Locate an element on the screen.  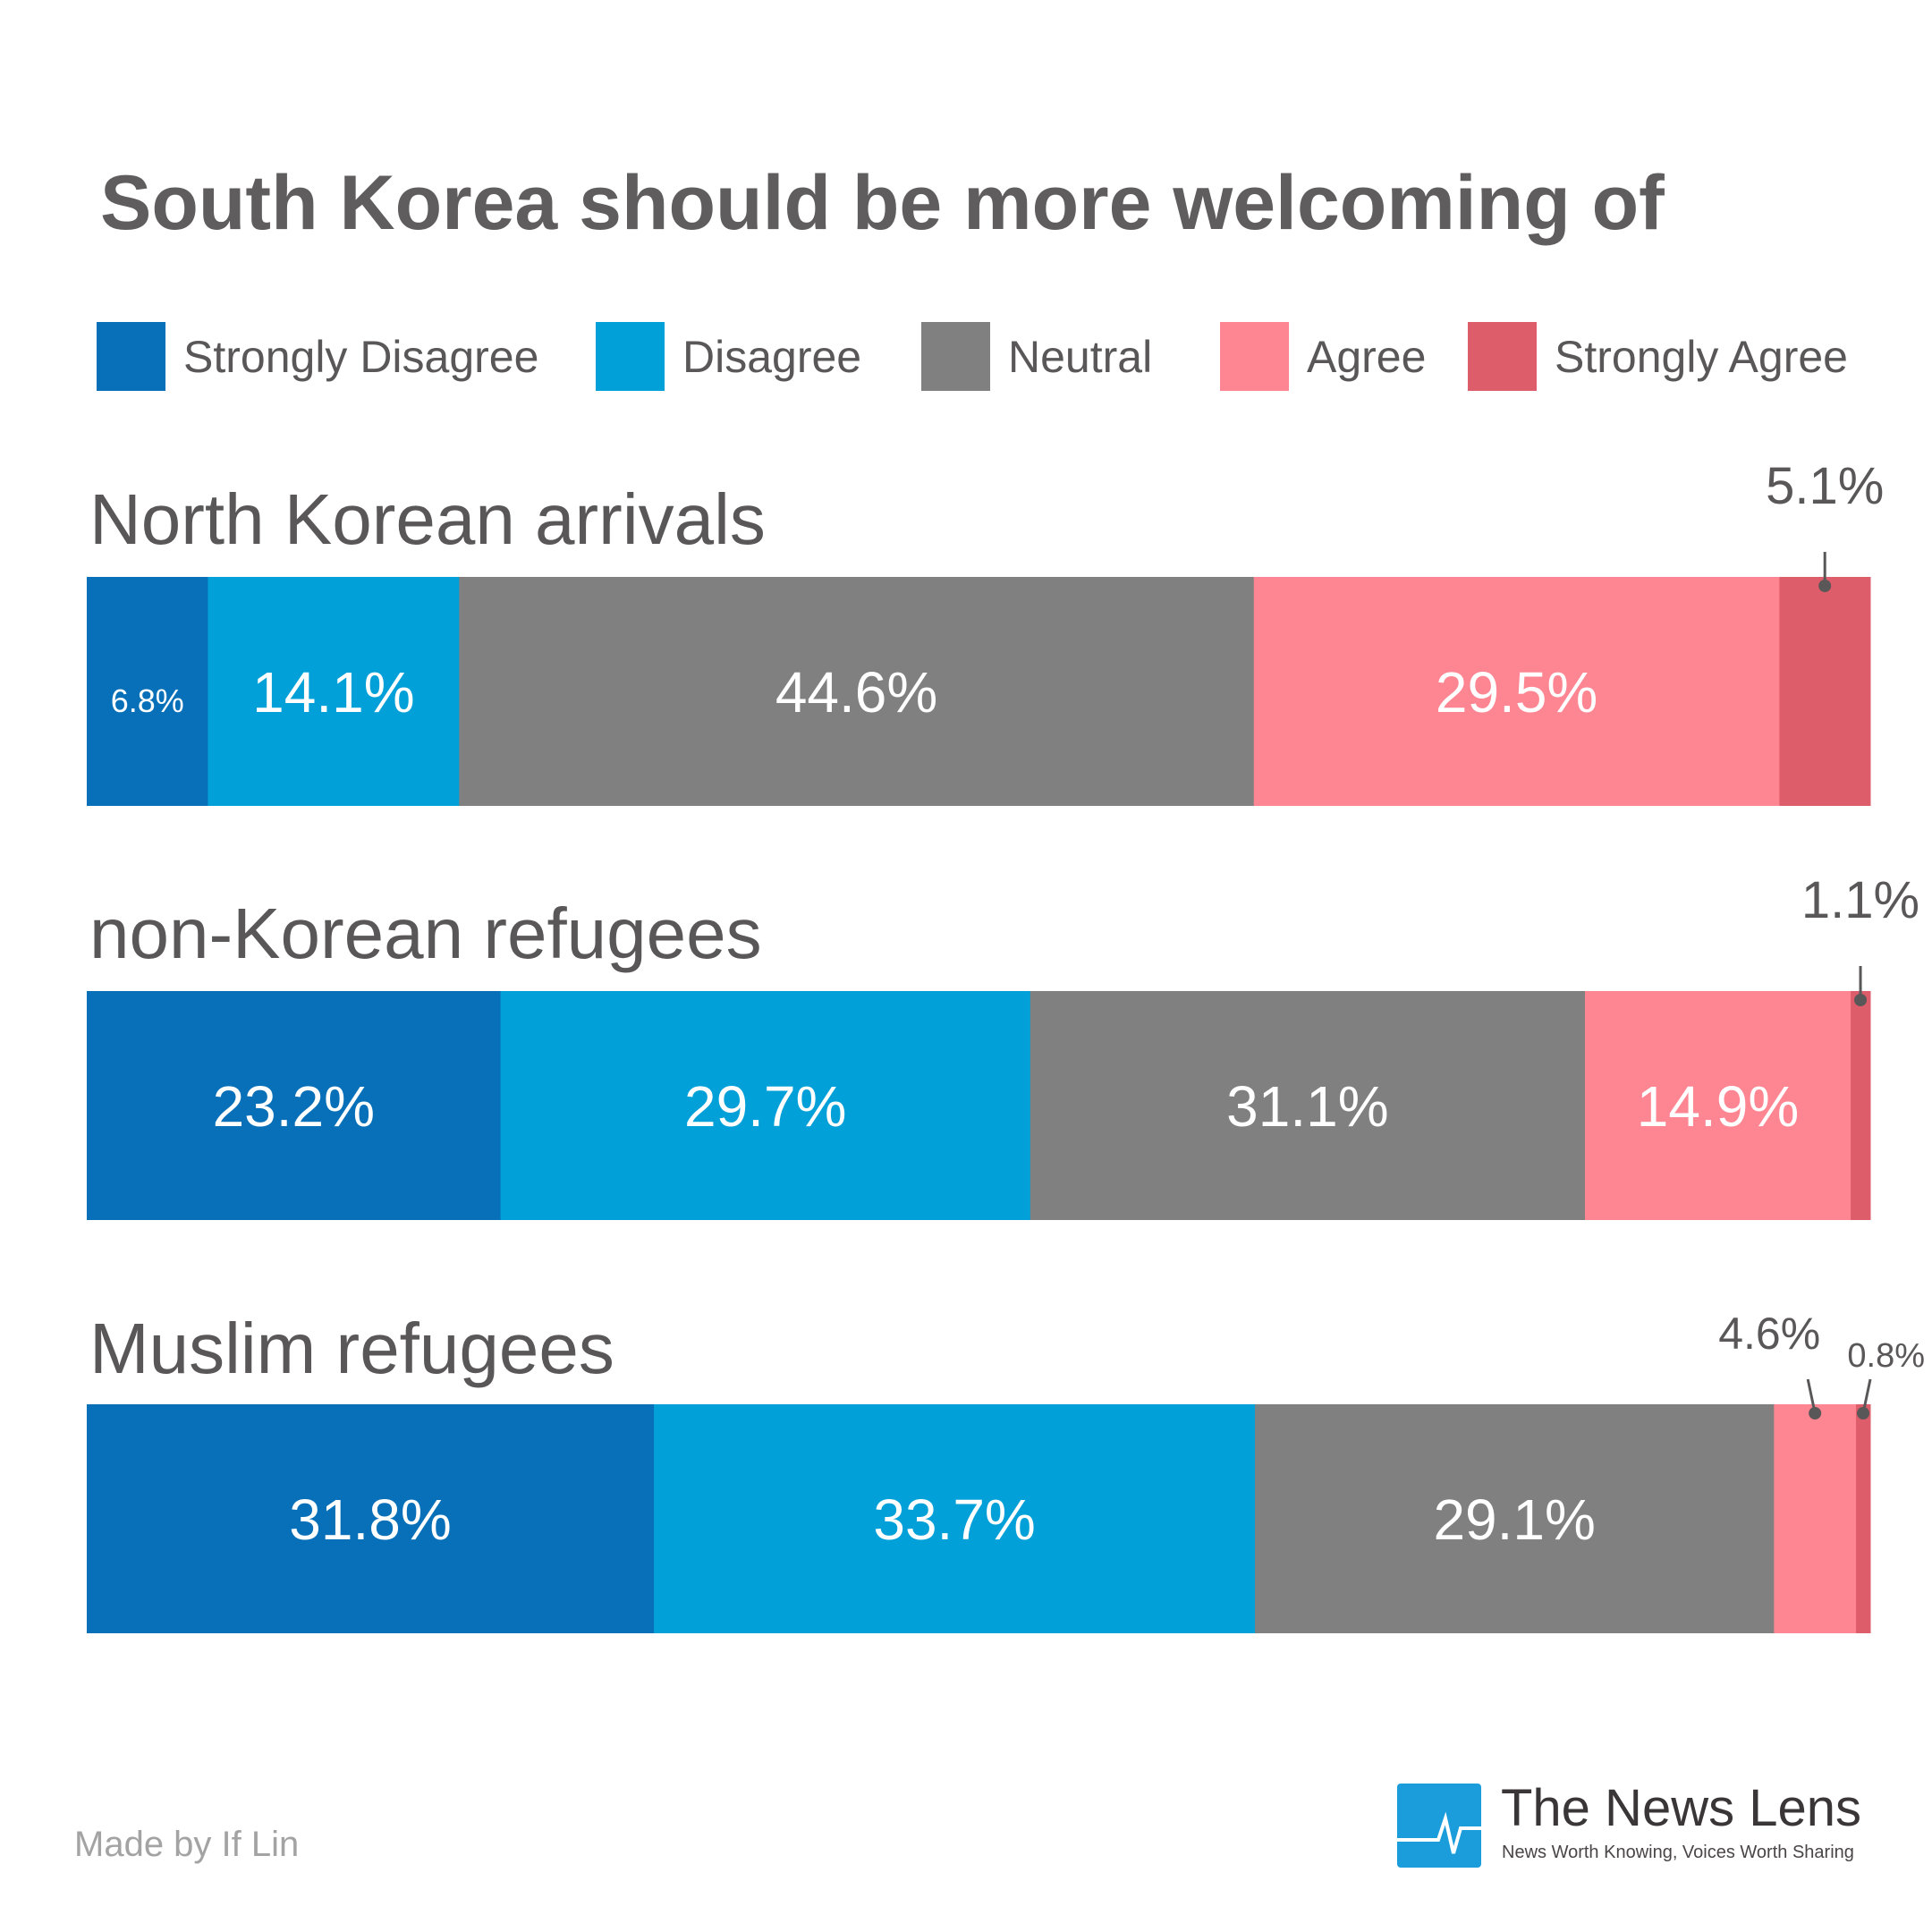
data-label: 44.6% is located at coordinates (856, 692).